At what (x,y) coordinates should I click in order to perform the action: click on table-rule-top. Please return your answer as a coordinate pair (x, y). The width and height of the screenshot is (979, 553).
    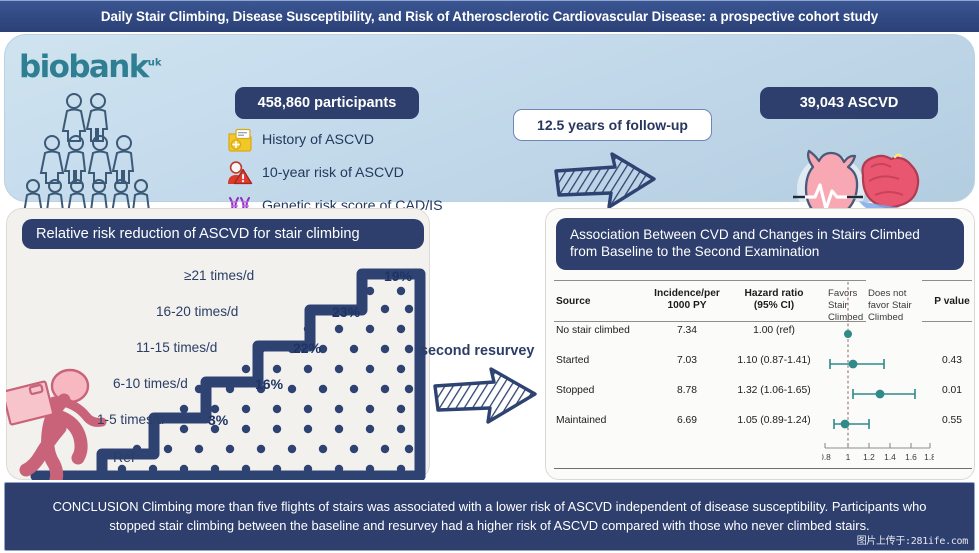
    Looking at the image, I should click on (710, 280).